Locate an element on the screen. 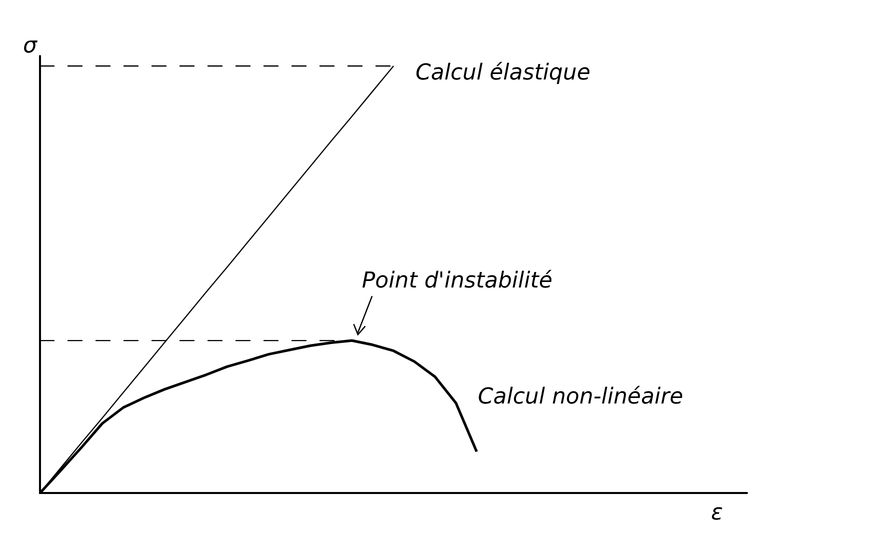 This screenshot has height=545, width=875. series-label: Calcul élastique is located at coordinates (503, 73).